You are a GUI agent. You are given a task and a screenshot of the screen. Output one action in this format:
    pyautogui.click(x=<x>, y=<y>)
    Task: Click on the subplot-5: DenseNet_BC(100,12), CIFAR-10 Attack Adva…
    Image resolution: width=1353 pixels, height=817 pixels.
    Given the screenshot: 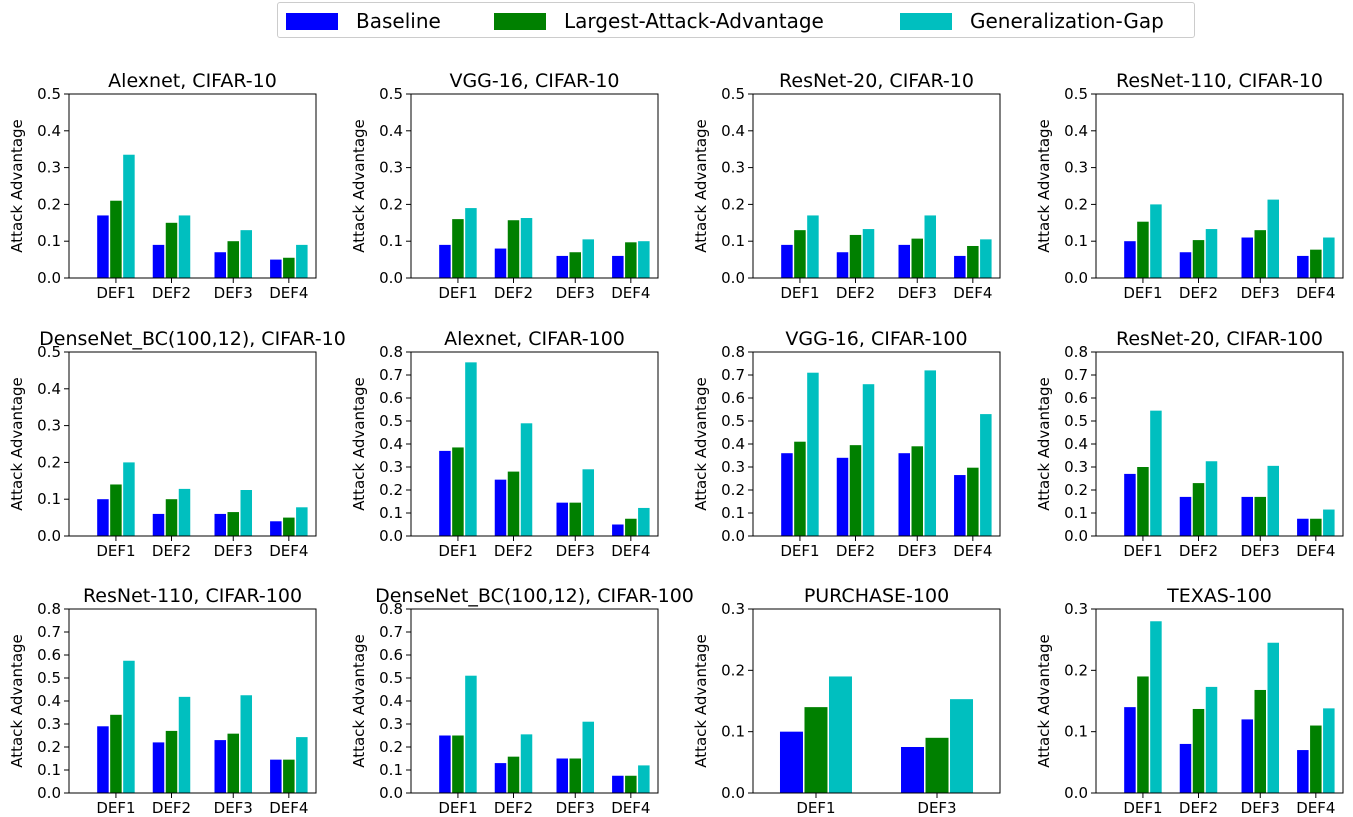 What is the action you would take?
    pyautogui.click(x=177, y=444)
    